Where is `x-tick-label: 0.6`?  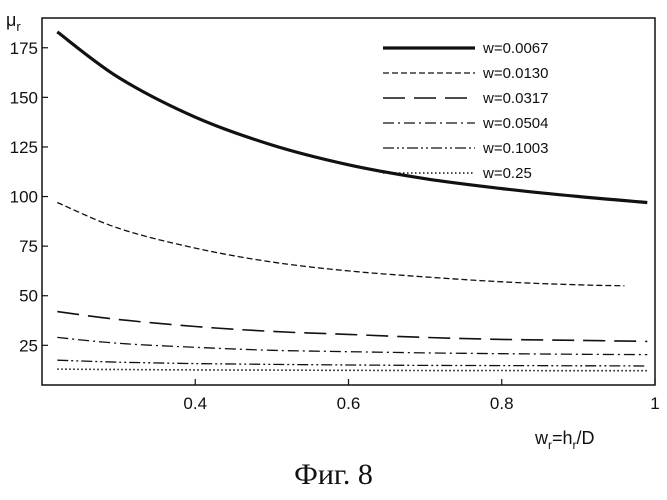 x-tick-label: 0.6 is located at coordinates (349, 403).